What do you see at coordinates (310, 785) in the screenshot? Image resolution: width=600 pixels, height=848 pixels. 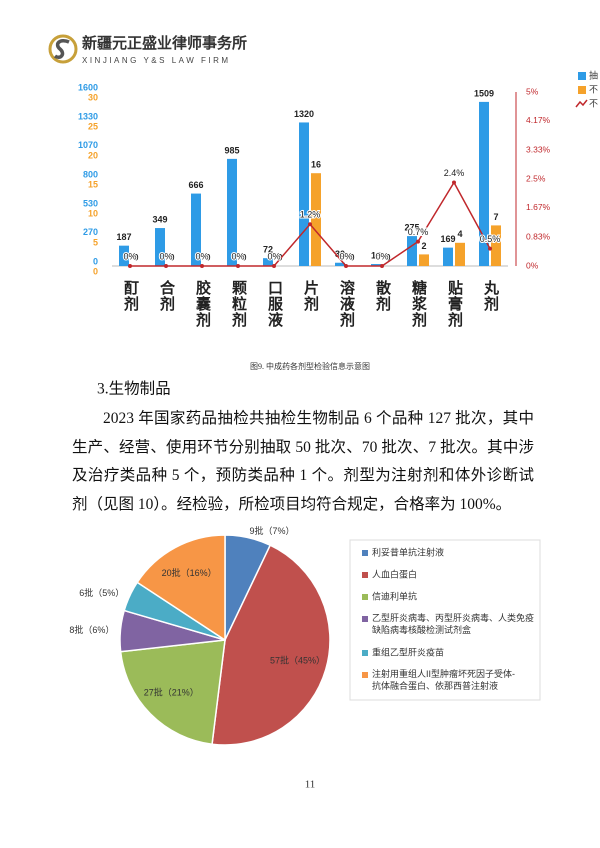 I see `page-number: 11` at bounding box center [310, 785].